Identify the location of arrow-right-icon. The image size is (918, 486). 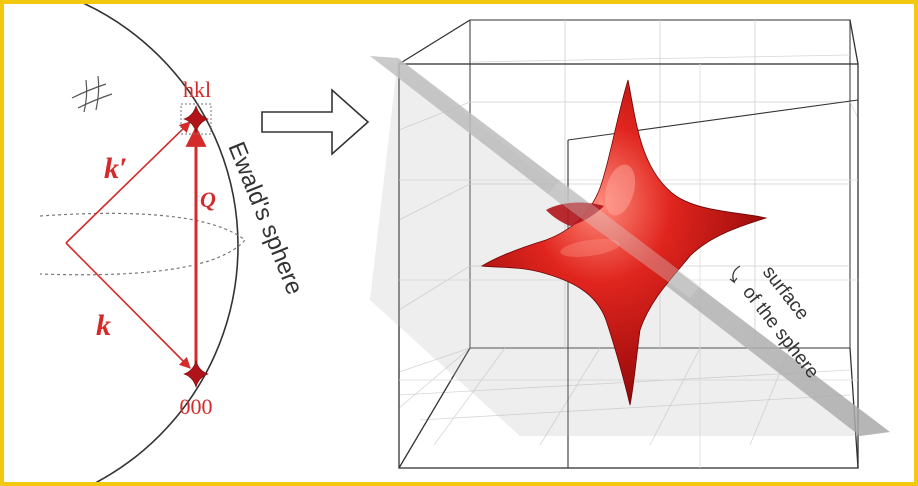
(315, 122).